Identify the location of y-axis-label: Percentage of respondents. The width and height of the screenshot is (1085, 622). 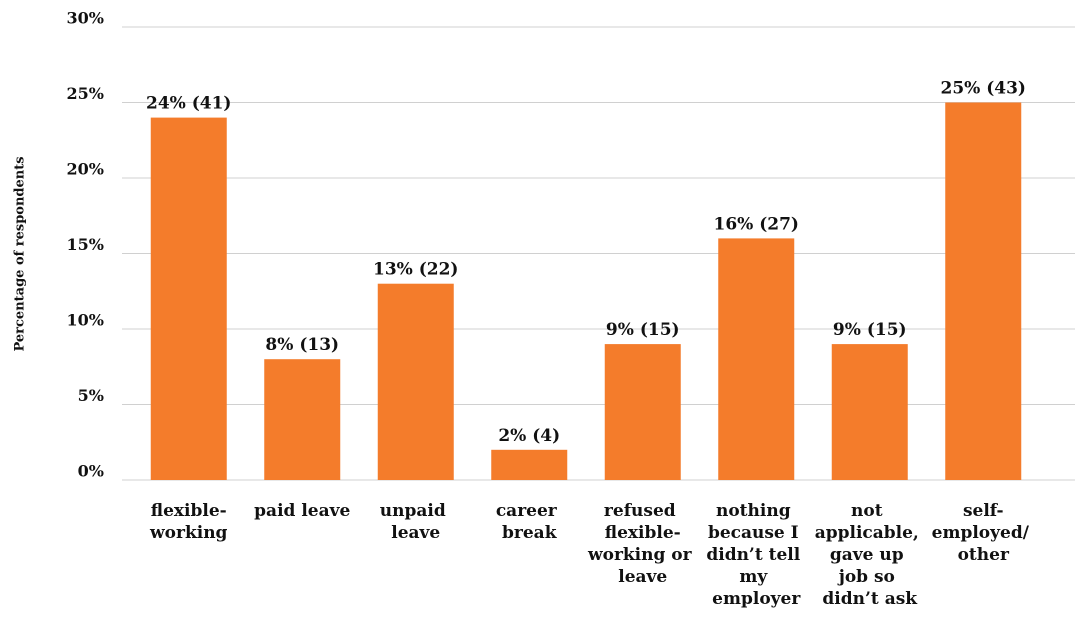
(20, 253).